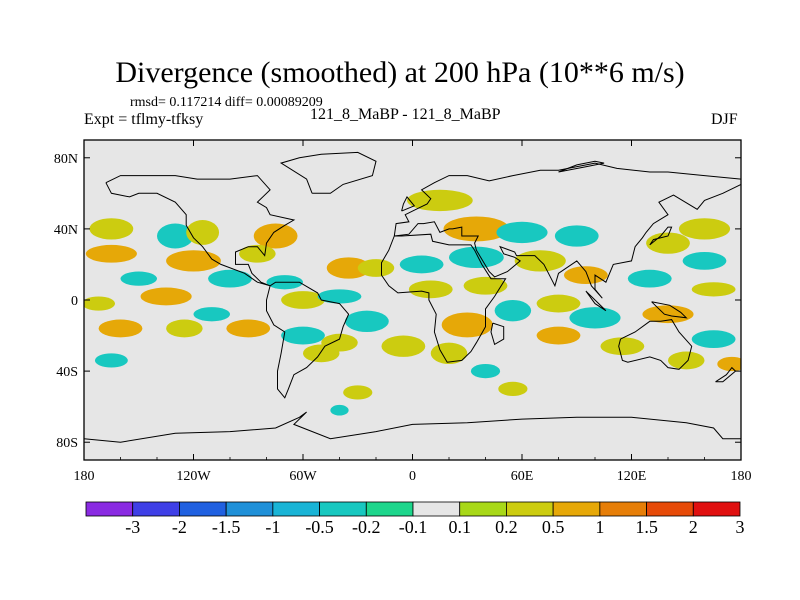  What do you see at coordinates (693, 527) in the screenshot?
I see `colorbar-label-12: 2` at bounding box center [693, 527].